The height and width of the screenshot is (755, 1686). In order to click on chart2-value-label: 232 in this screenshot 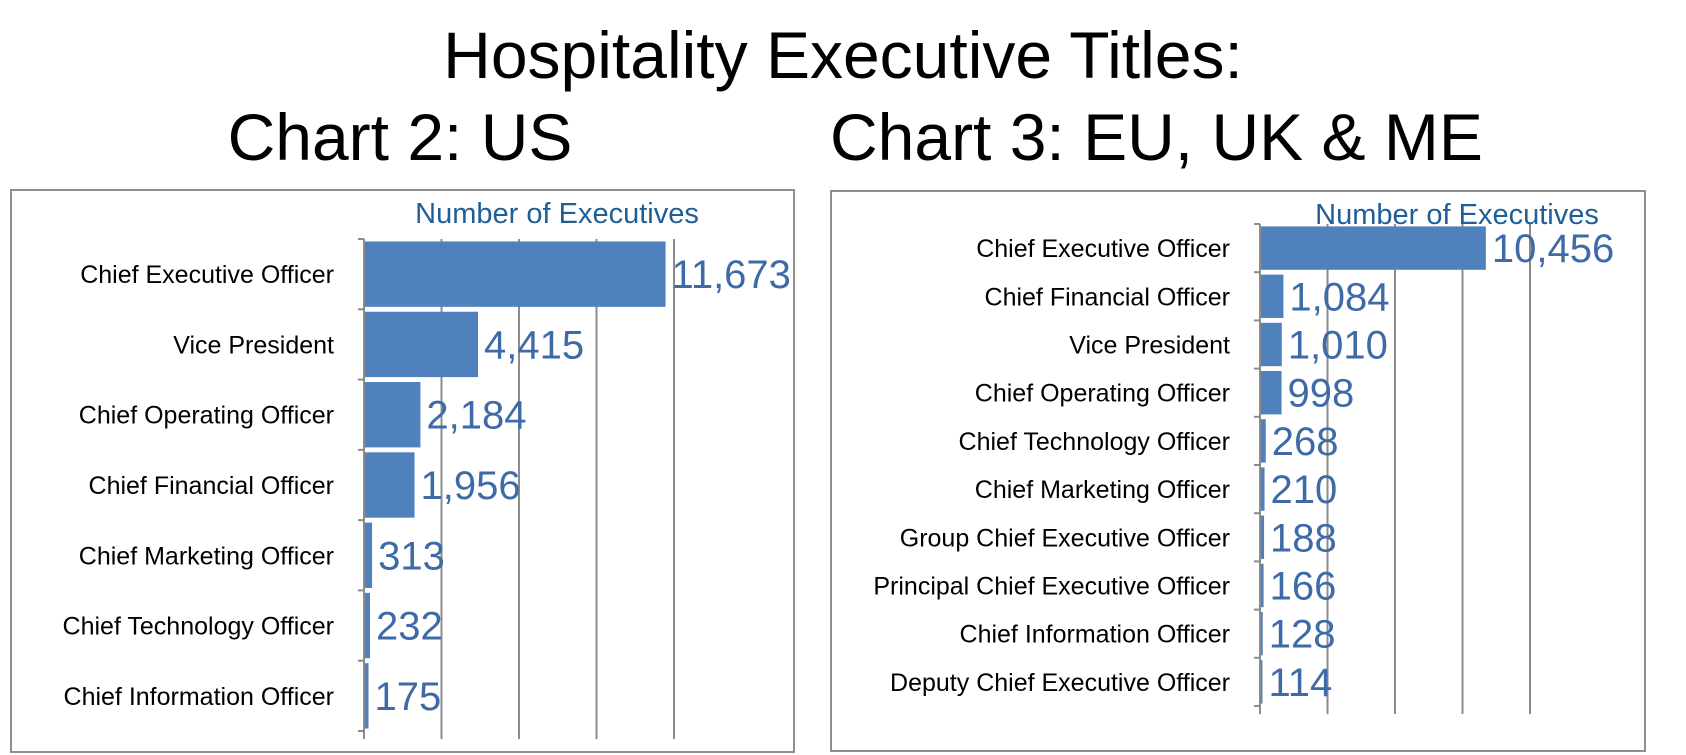, I will do `click(409, 627)`.